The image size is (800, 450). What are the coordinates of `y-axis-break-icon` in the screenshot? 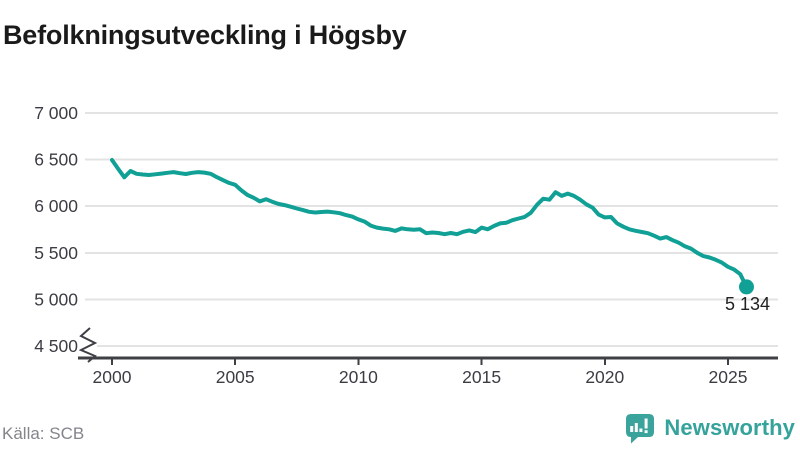 It's located at (88, 345).